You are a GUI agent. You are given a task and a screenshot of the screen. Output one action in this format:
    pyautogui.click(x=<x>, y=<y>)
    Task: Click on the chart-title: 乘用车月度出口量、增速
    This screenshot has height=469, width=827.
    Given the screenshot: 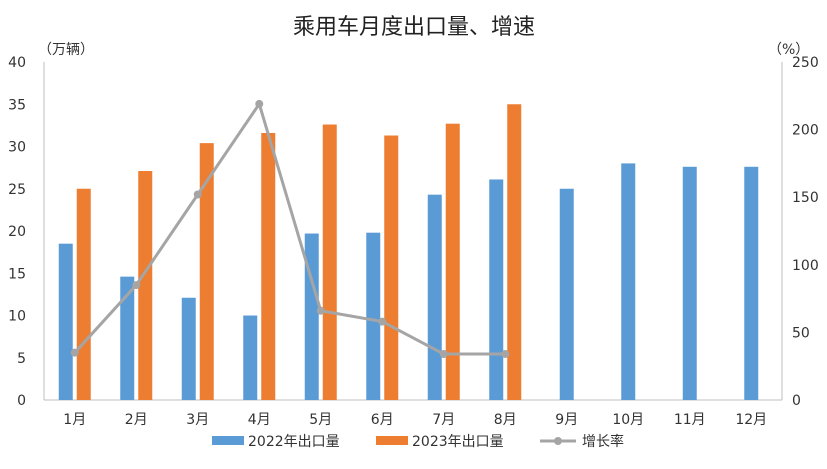 What is the action you would take?
    pyautogui.click(x=414, y=27)
    